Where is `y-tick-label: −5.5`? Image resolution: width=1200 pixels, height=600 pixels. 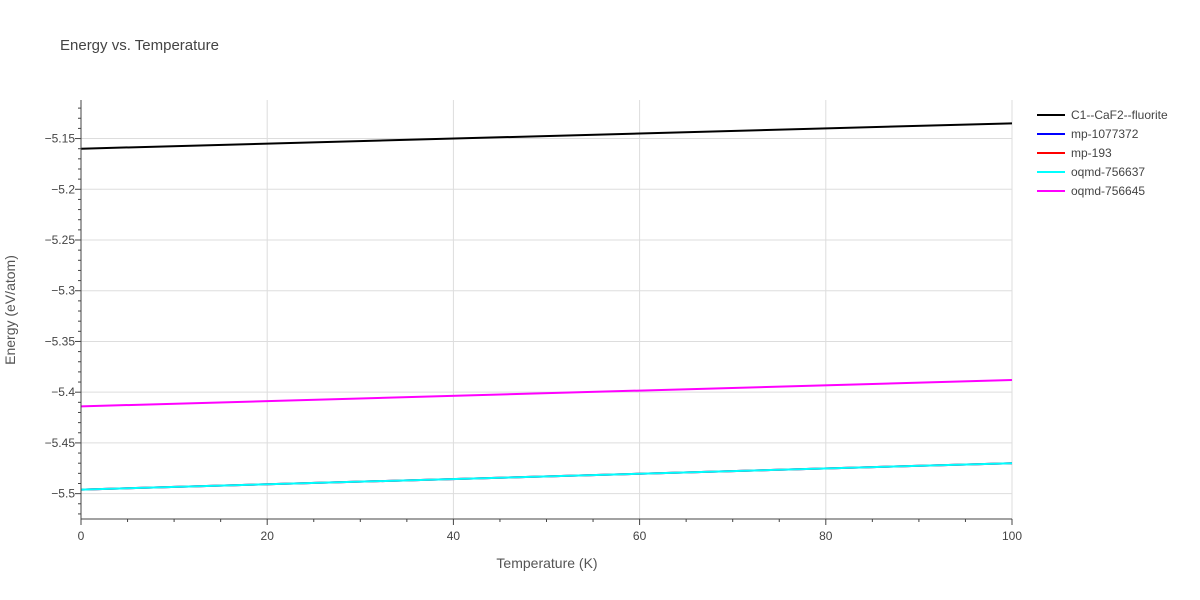 y-tick-label: −5.5 is located at coordinates (63, 494).